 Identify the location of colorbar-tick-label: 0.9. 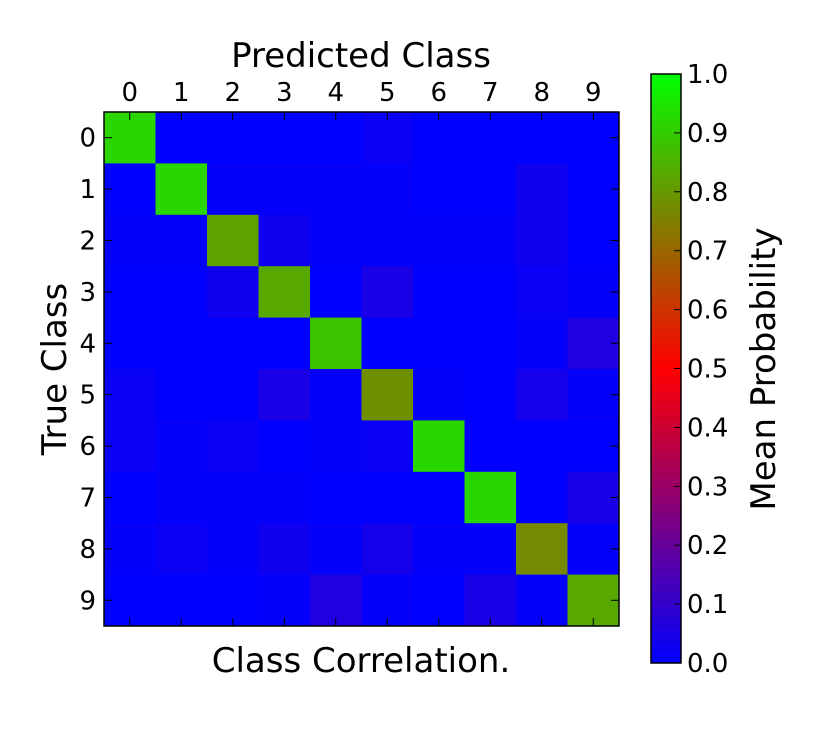
(707, 134).